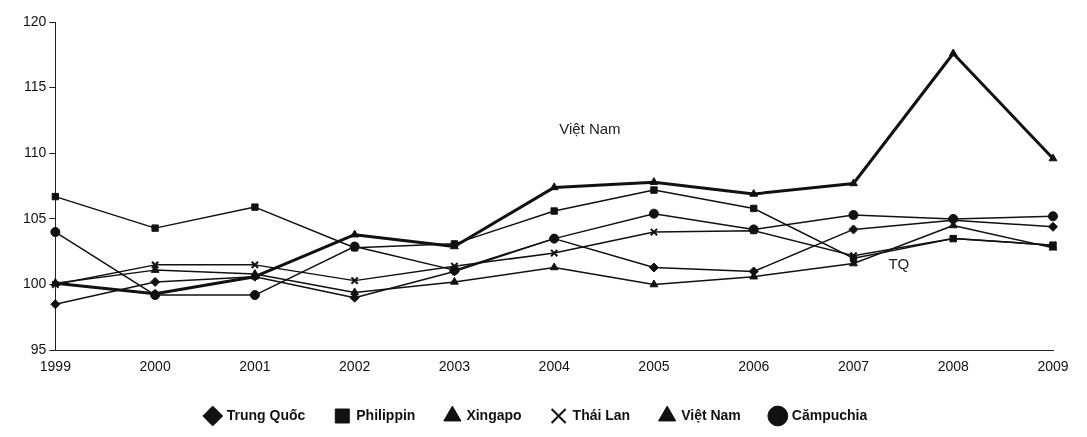 The width and height of the screenshot is (1087, 437). Describe the element at coordinates (35, 152) in the screenshot. I see `y-tick-label: 110` at that location.